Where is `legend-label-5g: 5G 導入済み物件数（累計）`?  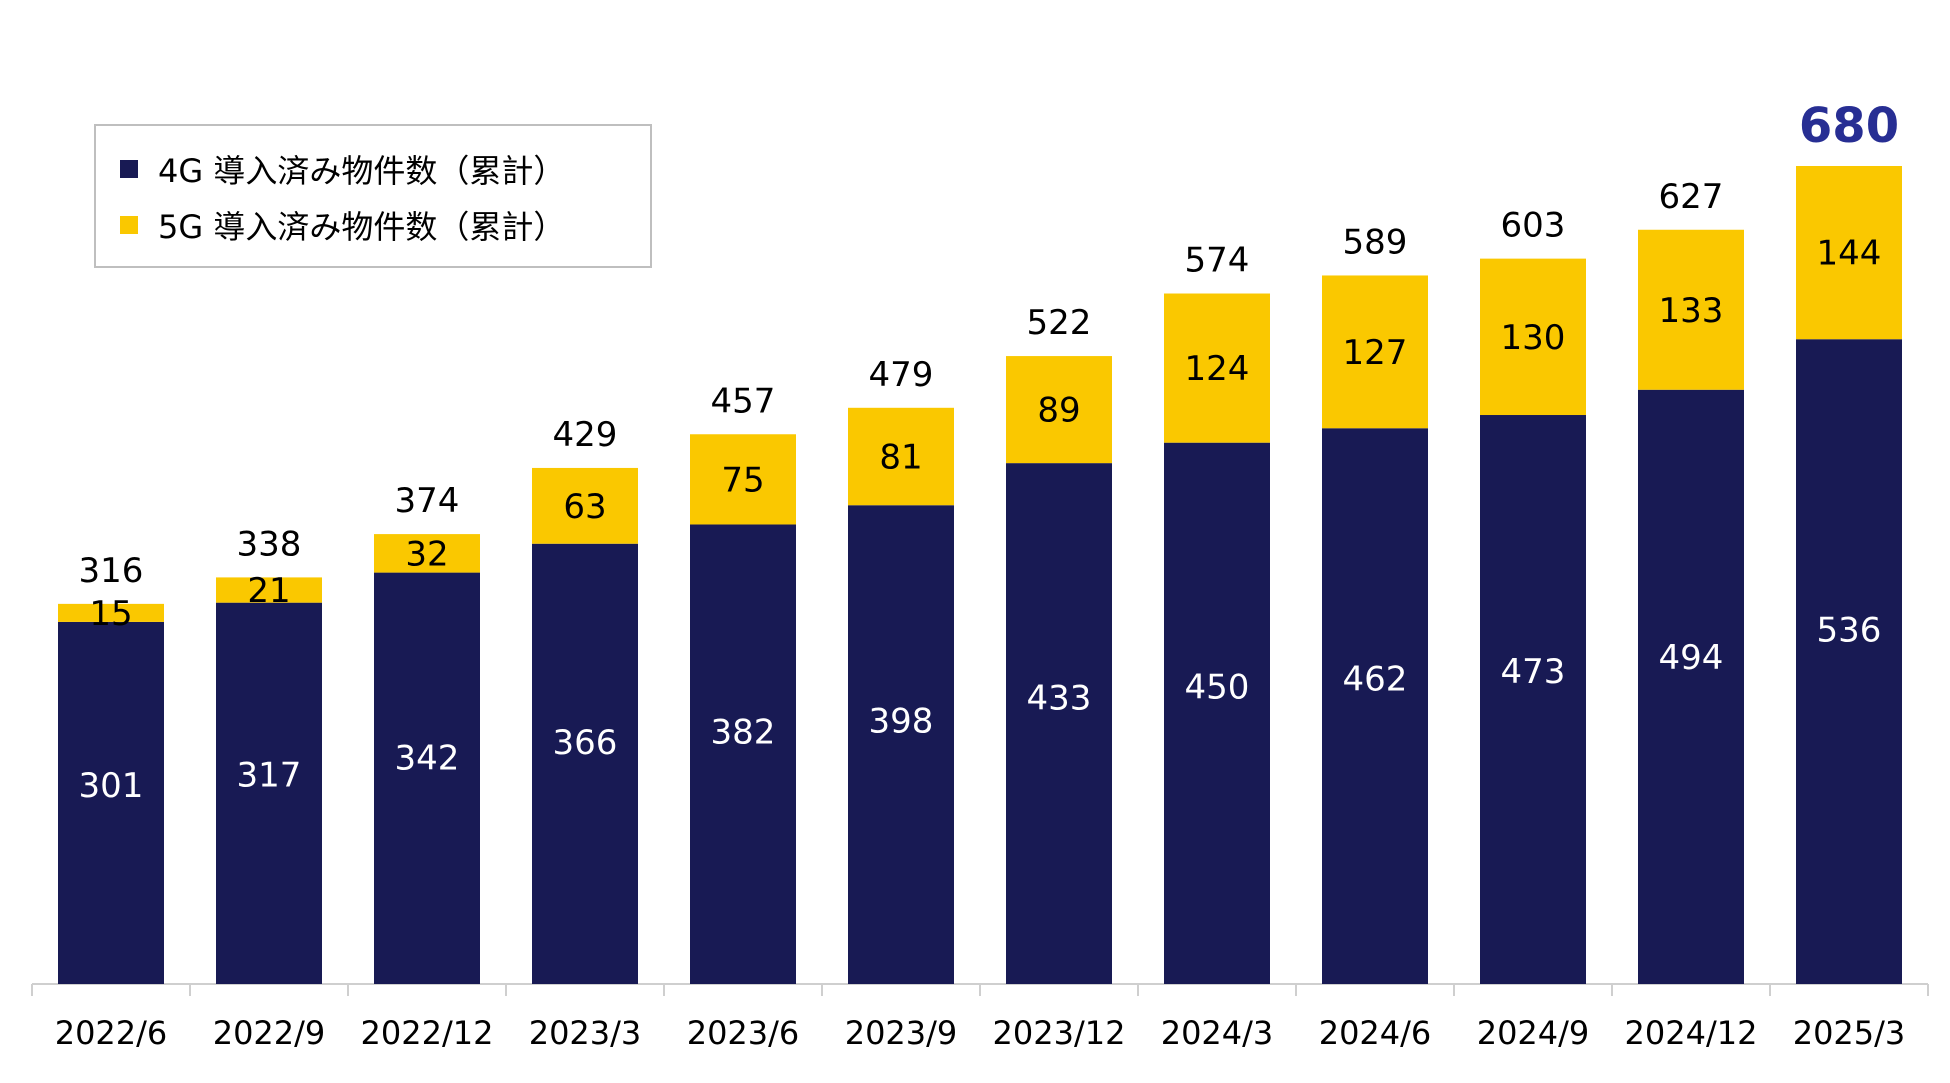 legend-label-5g: 5G 導入済み物件数（累計） is located at coordinates (362, 227).